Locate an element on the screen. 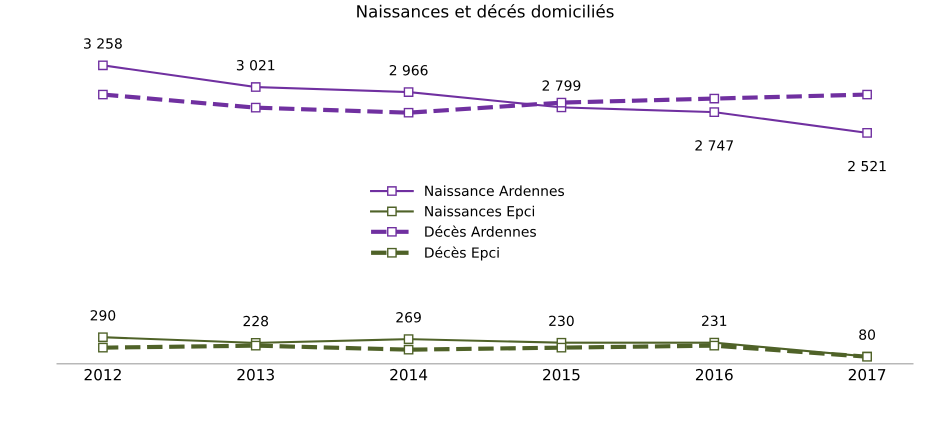  legend-label: Naissance Ardennes is located at coordinates (494, 190).